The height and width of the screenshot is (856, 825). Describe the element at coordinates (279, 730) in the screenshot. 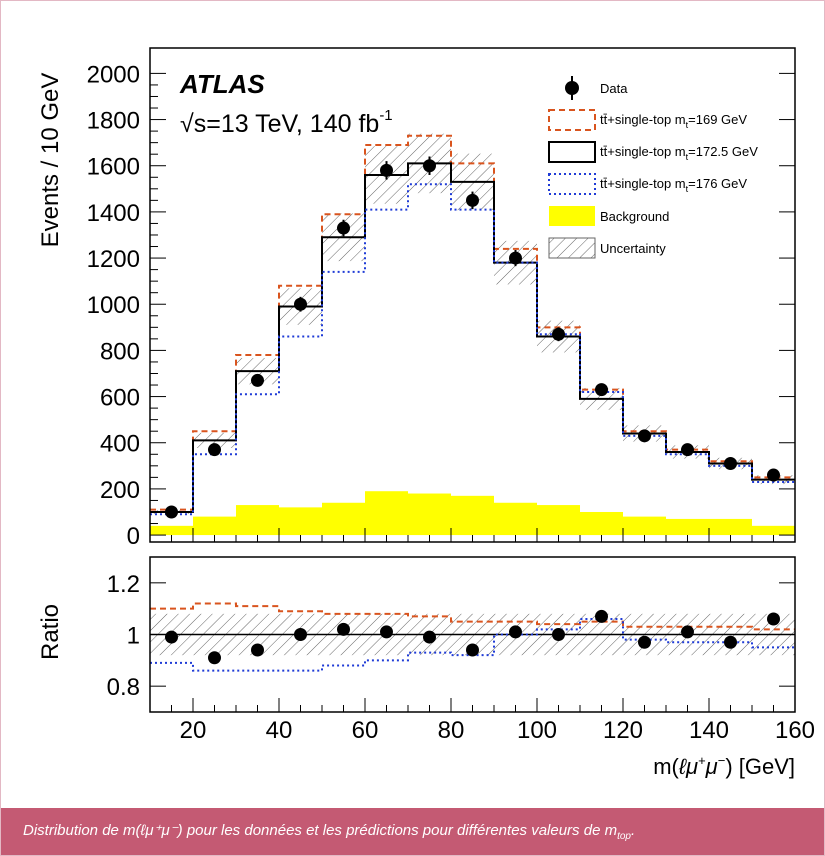

I see `ratio-xtick-label-1: 40` at that location.